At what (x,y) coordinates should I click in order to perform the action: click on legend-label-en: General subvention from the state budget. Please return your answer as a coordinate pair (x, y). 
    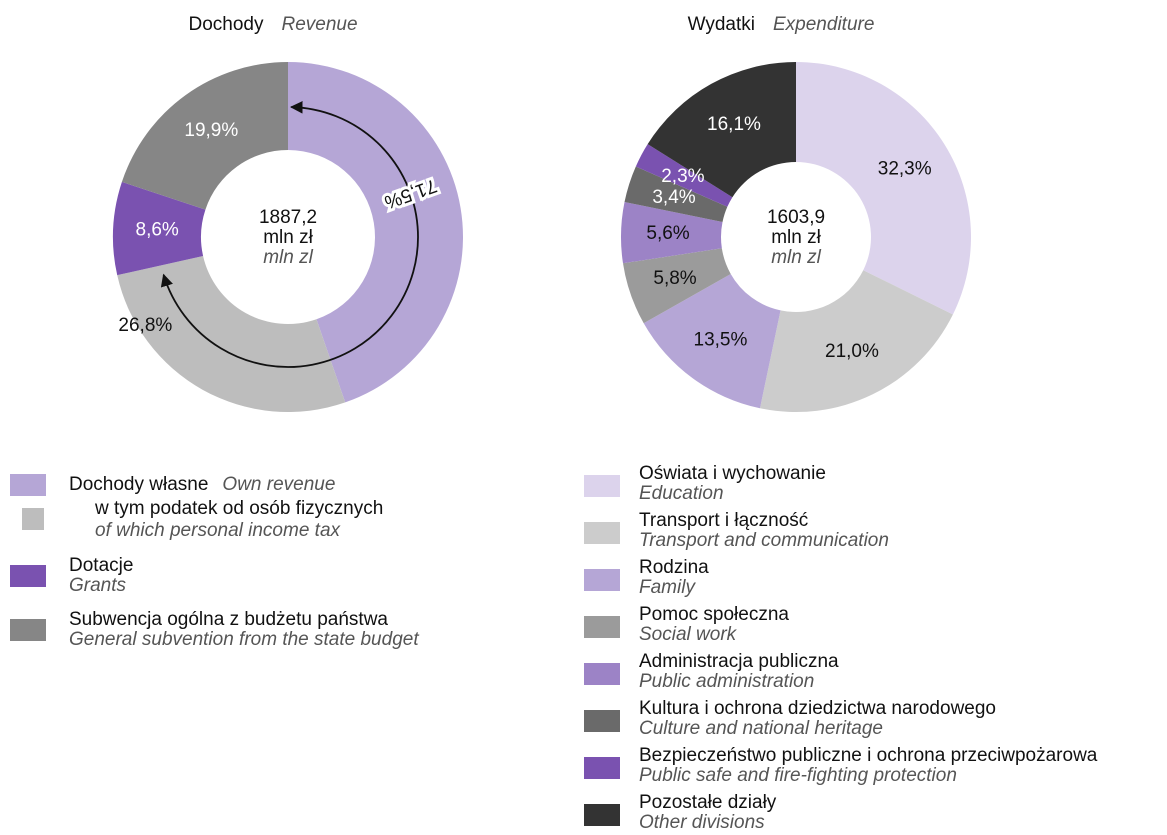
    Looking at the image, I should click on (244, 639).